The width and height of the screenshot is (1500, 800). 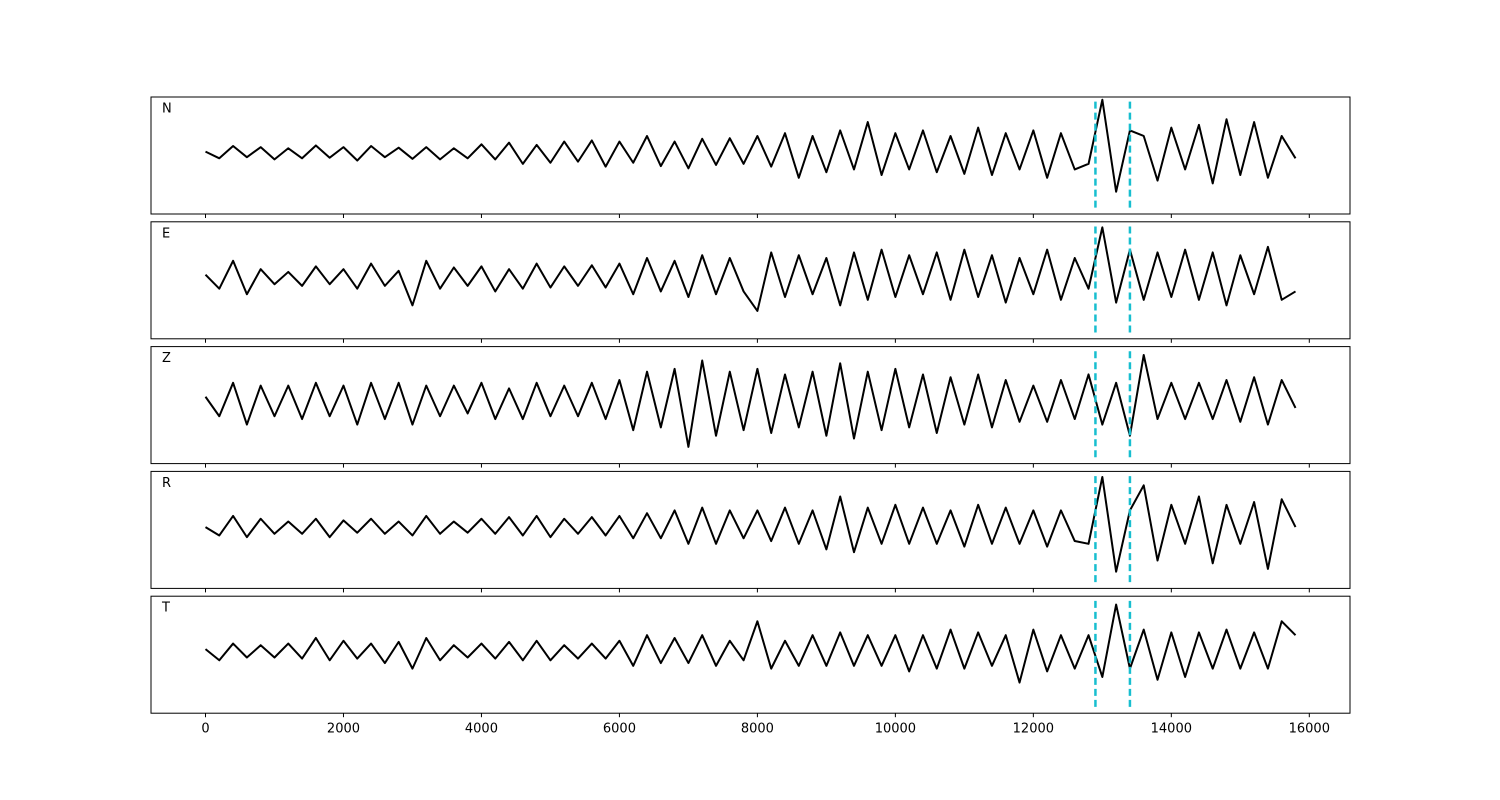 What do you see at coordinates (167, 109) in the screenshot?
I see `panel-label: N` at bounding box center [167, 109].